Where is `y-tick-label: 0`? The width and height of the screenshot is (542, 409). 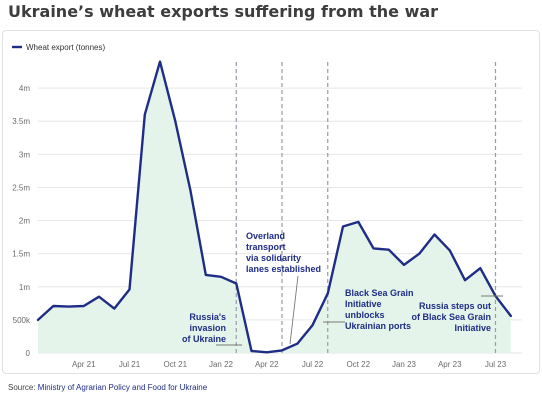
y-tick-label: 0 is located at coordinates (28, 353).